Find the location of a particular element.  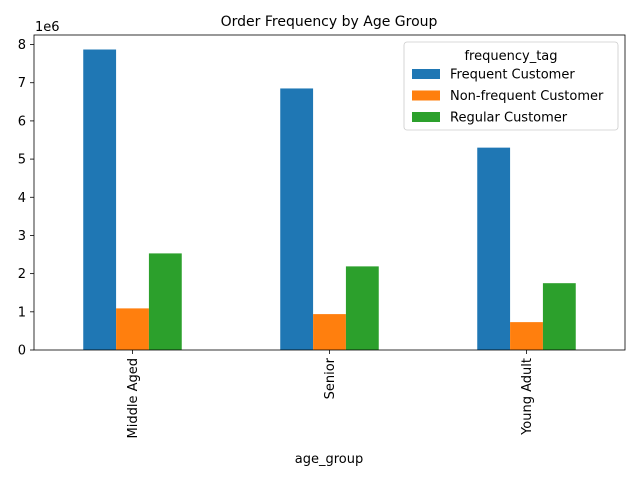

legend-title: frequency_tag is located at coordinates (510, 56).